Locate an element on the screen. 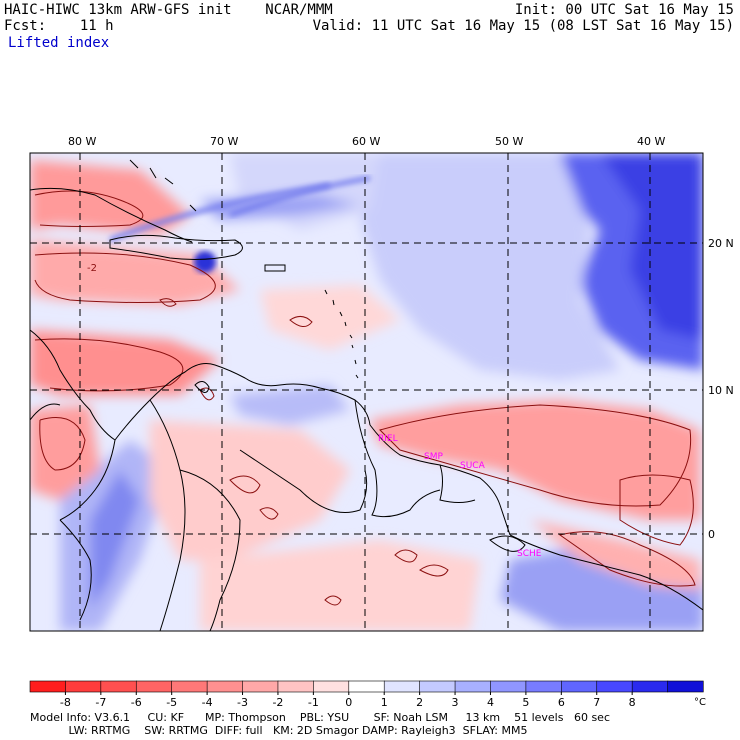 This screenshot has height=740, width=740. colorbar-tick-label: -3 is located at coordinates (242, 702).